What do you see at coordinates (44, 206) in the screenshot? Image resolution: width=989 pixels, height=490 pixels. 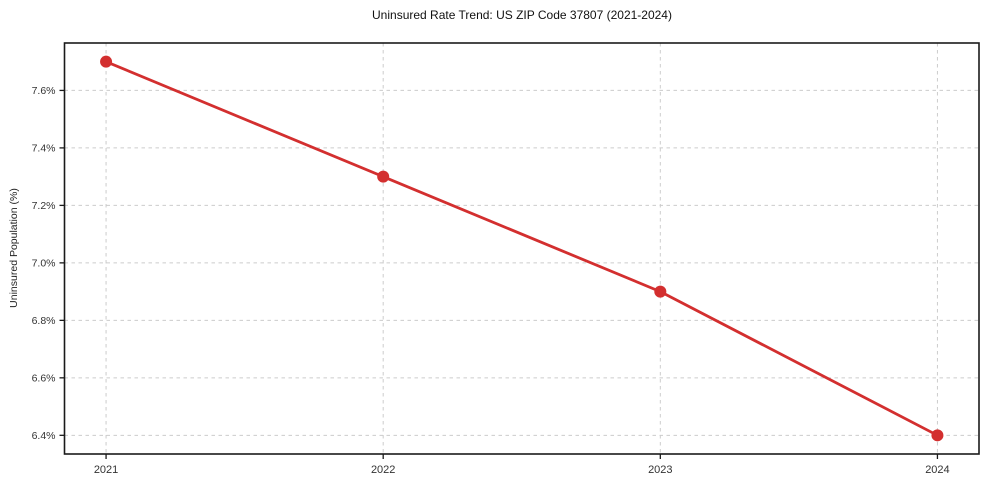 I see `y-tick-label: 7.2%` at bounding box center [44, 206].